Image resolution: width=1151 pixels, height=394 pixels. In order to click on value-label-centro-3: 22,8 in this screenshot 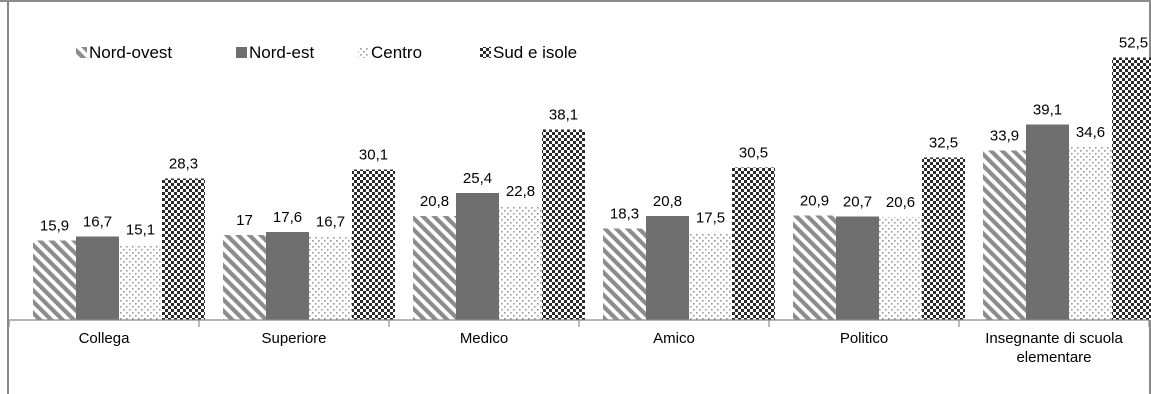, I will do `click(520, 191)`.